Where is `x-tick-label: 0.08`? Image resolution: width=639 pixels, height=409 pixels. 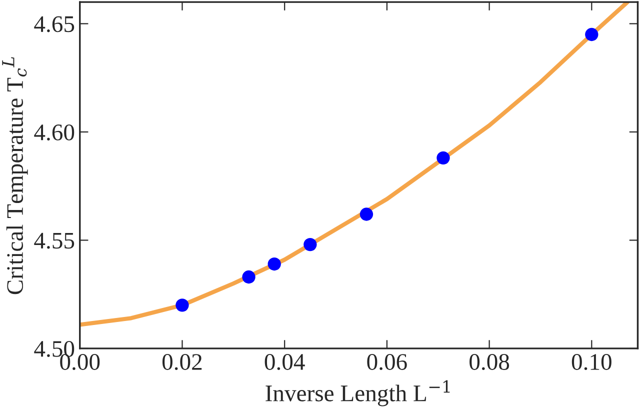 x-tick-label: 0.08 is located at coordinates (490, 362).